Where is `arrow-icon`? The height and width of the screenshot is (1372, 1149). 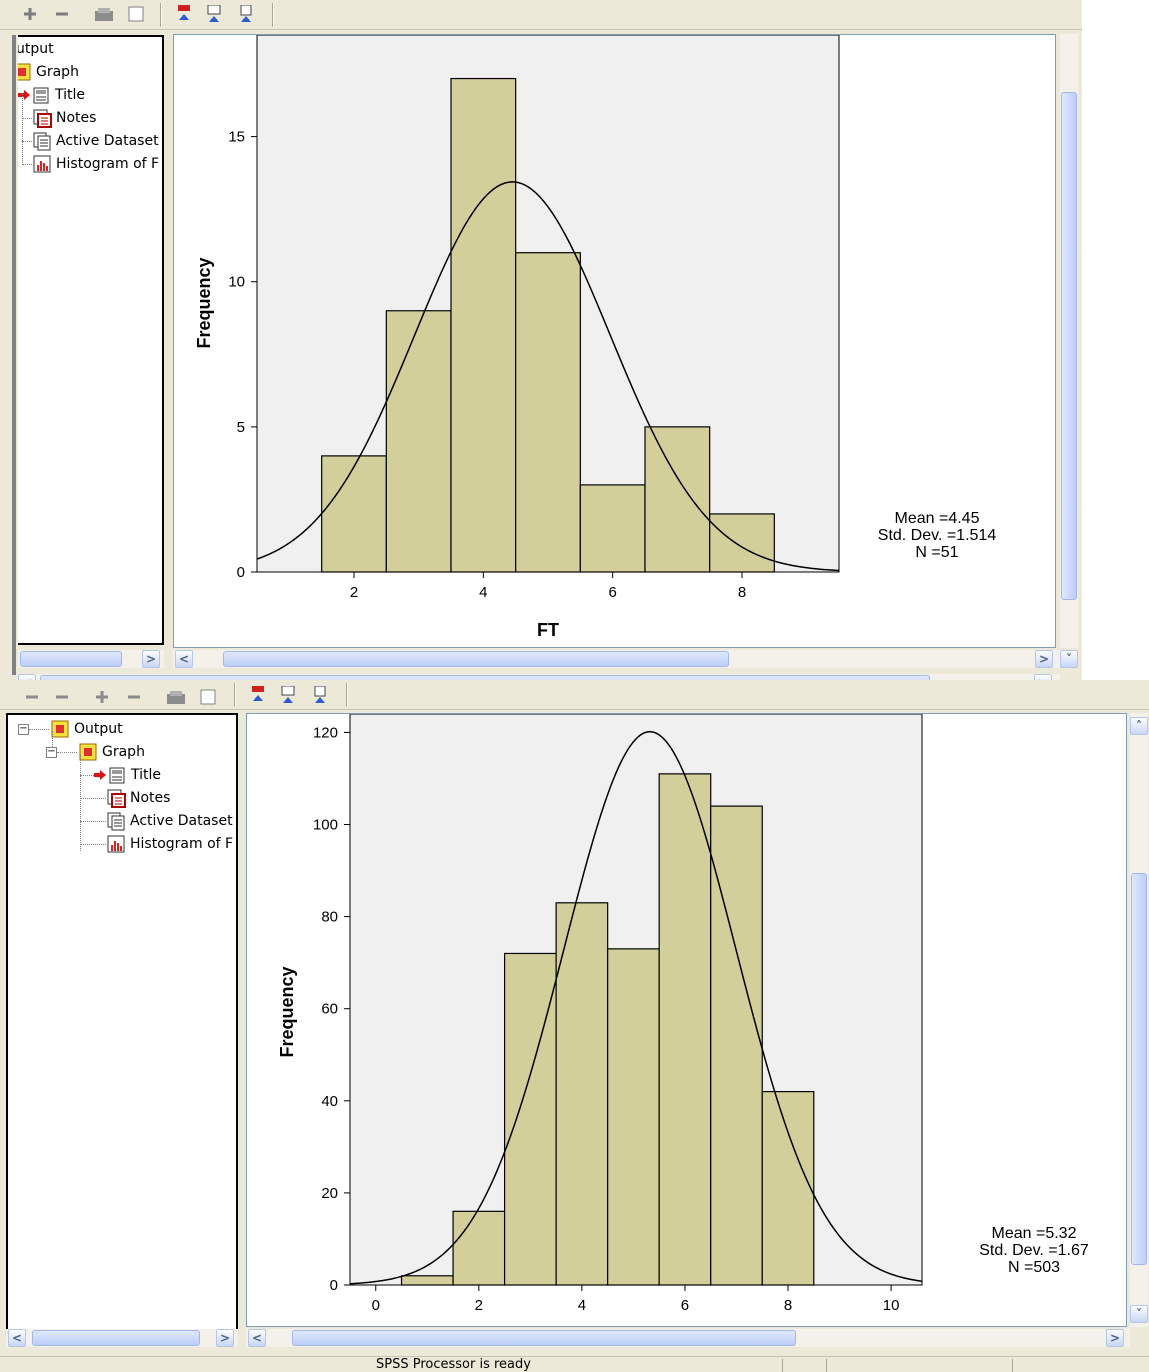 arrow-icon is located at coordinates (24, 95).